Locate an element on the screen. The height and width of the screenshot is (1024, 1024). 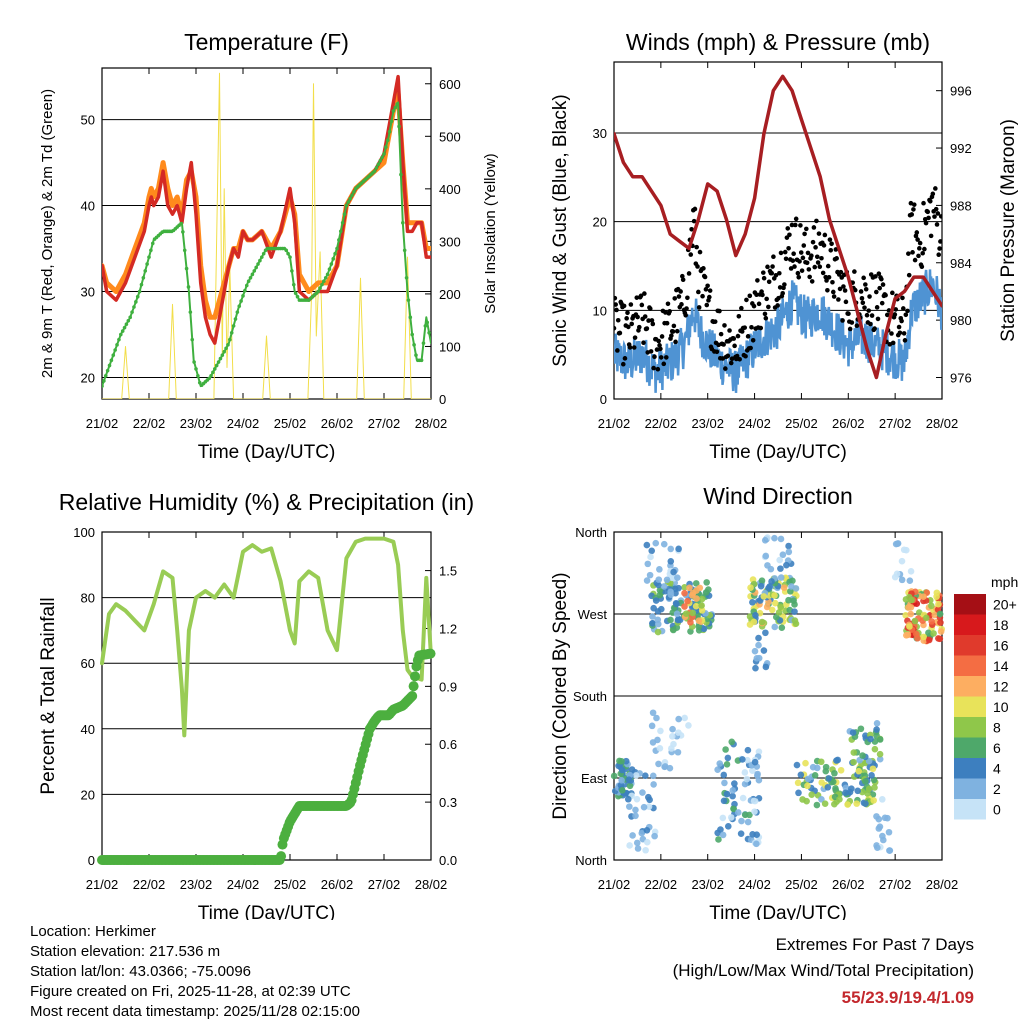
legend-label: 6 is located at coordinates (997, 748).